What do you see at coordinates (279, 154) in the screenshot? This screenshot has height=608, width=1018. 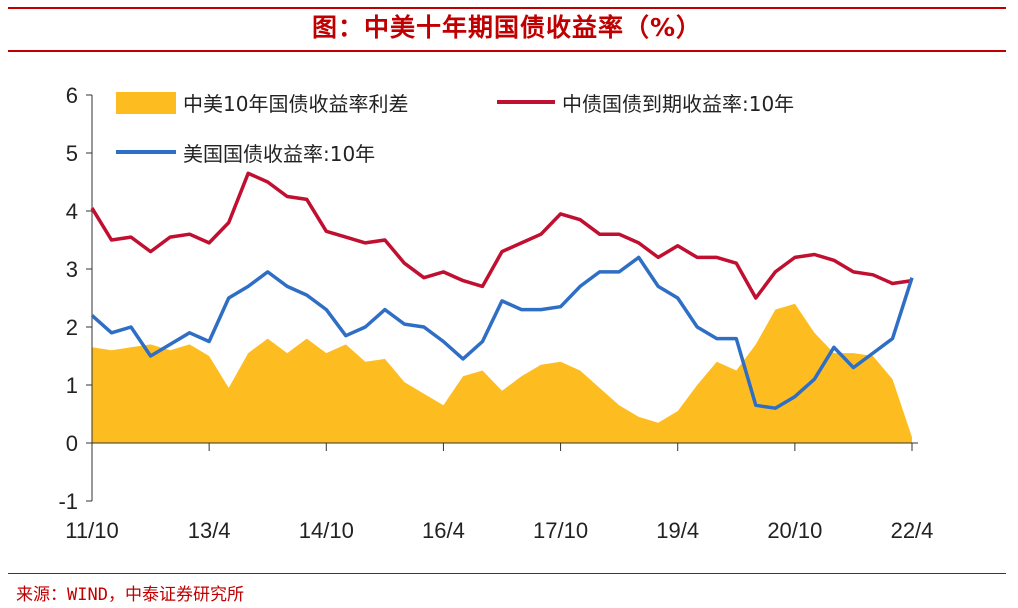 I see `legend-label-us: 美国国债收益率:10年` at bounding box center [279, 154].